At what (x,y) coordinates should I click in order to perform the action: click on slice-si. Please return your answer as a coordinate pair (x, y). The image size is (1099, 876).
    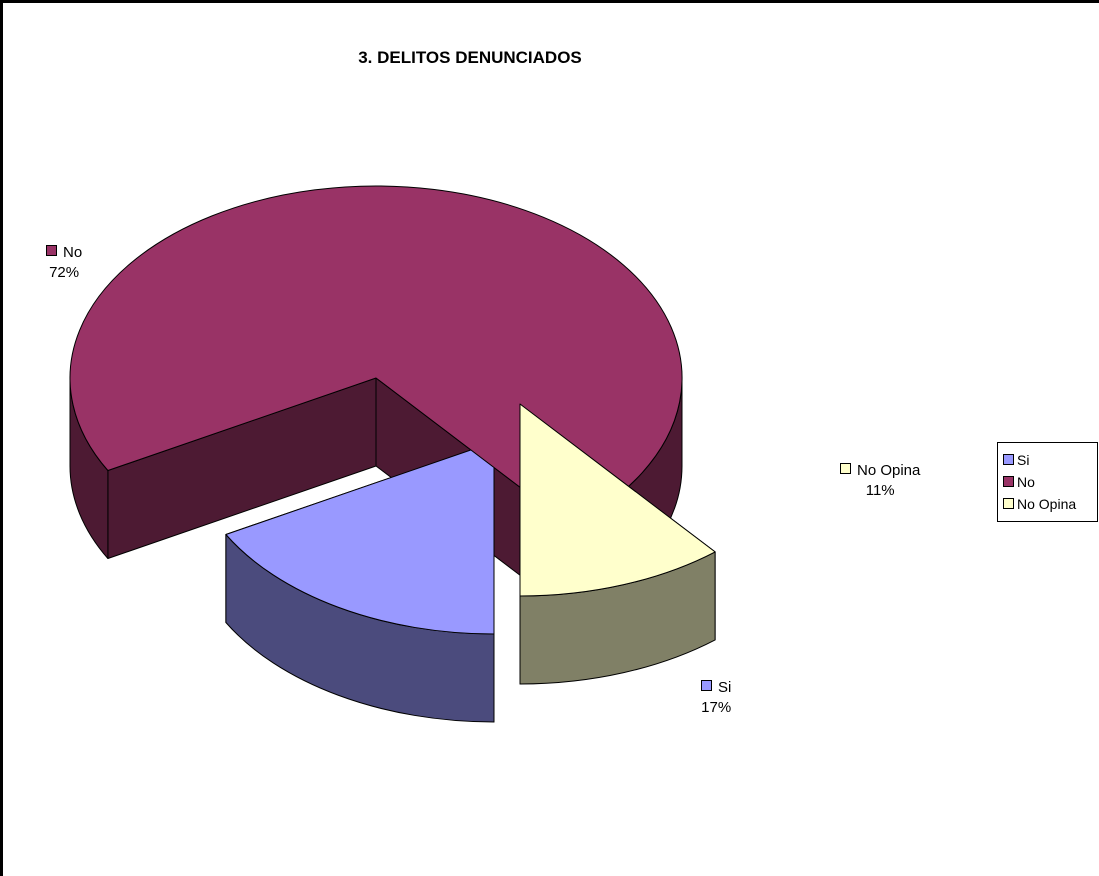
    Looking at the image, I should click on (360, 538).